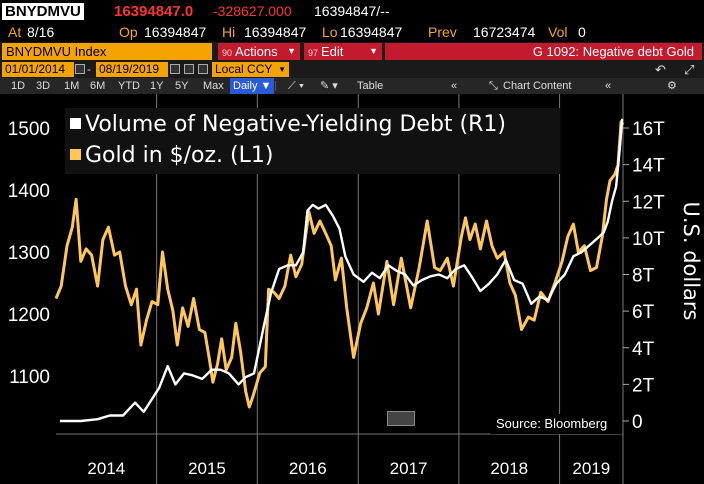 Image resolution: width=704 pixels, height=484 pixels. What do you see at coordinates (409, 468) in the screenshot?
I see `x-tick-label: 2017` at bounding box center [409, 468].